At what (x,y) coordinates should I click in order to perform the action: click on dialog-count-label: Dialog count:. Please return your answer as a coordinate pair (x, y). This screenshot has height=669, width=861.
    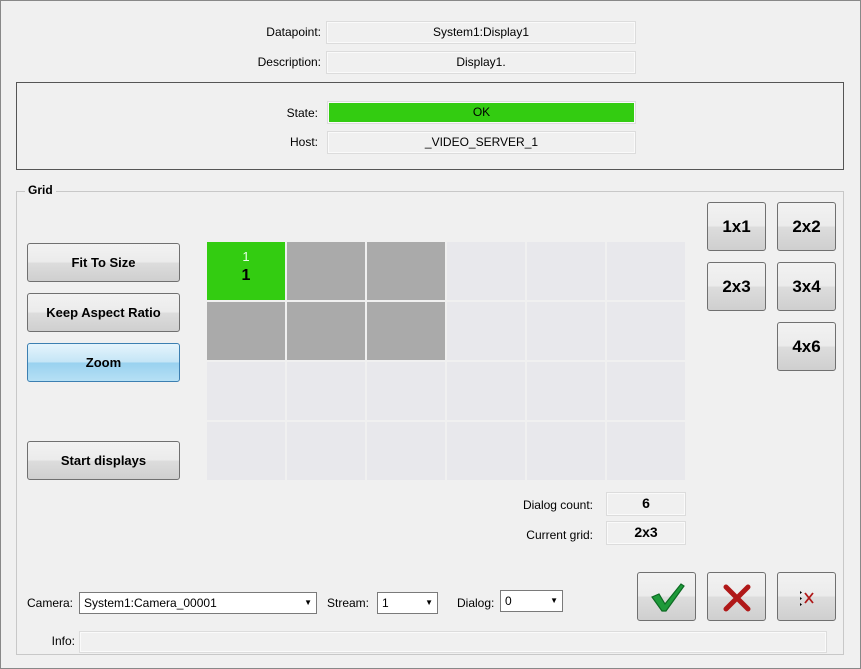
    Looking at the image, I should click on (557, 505).